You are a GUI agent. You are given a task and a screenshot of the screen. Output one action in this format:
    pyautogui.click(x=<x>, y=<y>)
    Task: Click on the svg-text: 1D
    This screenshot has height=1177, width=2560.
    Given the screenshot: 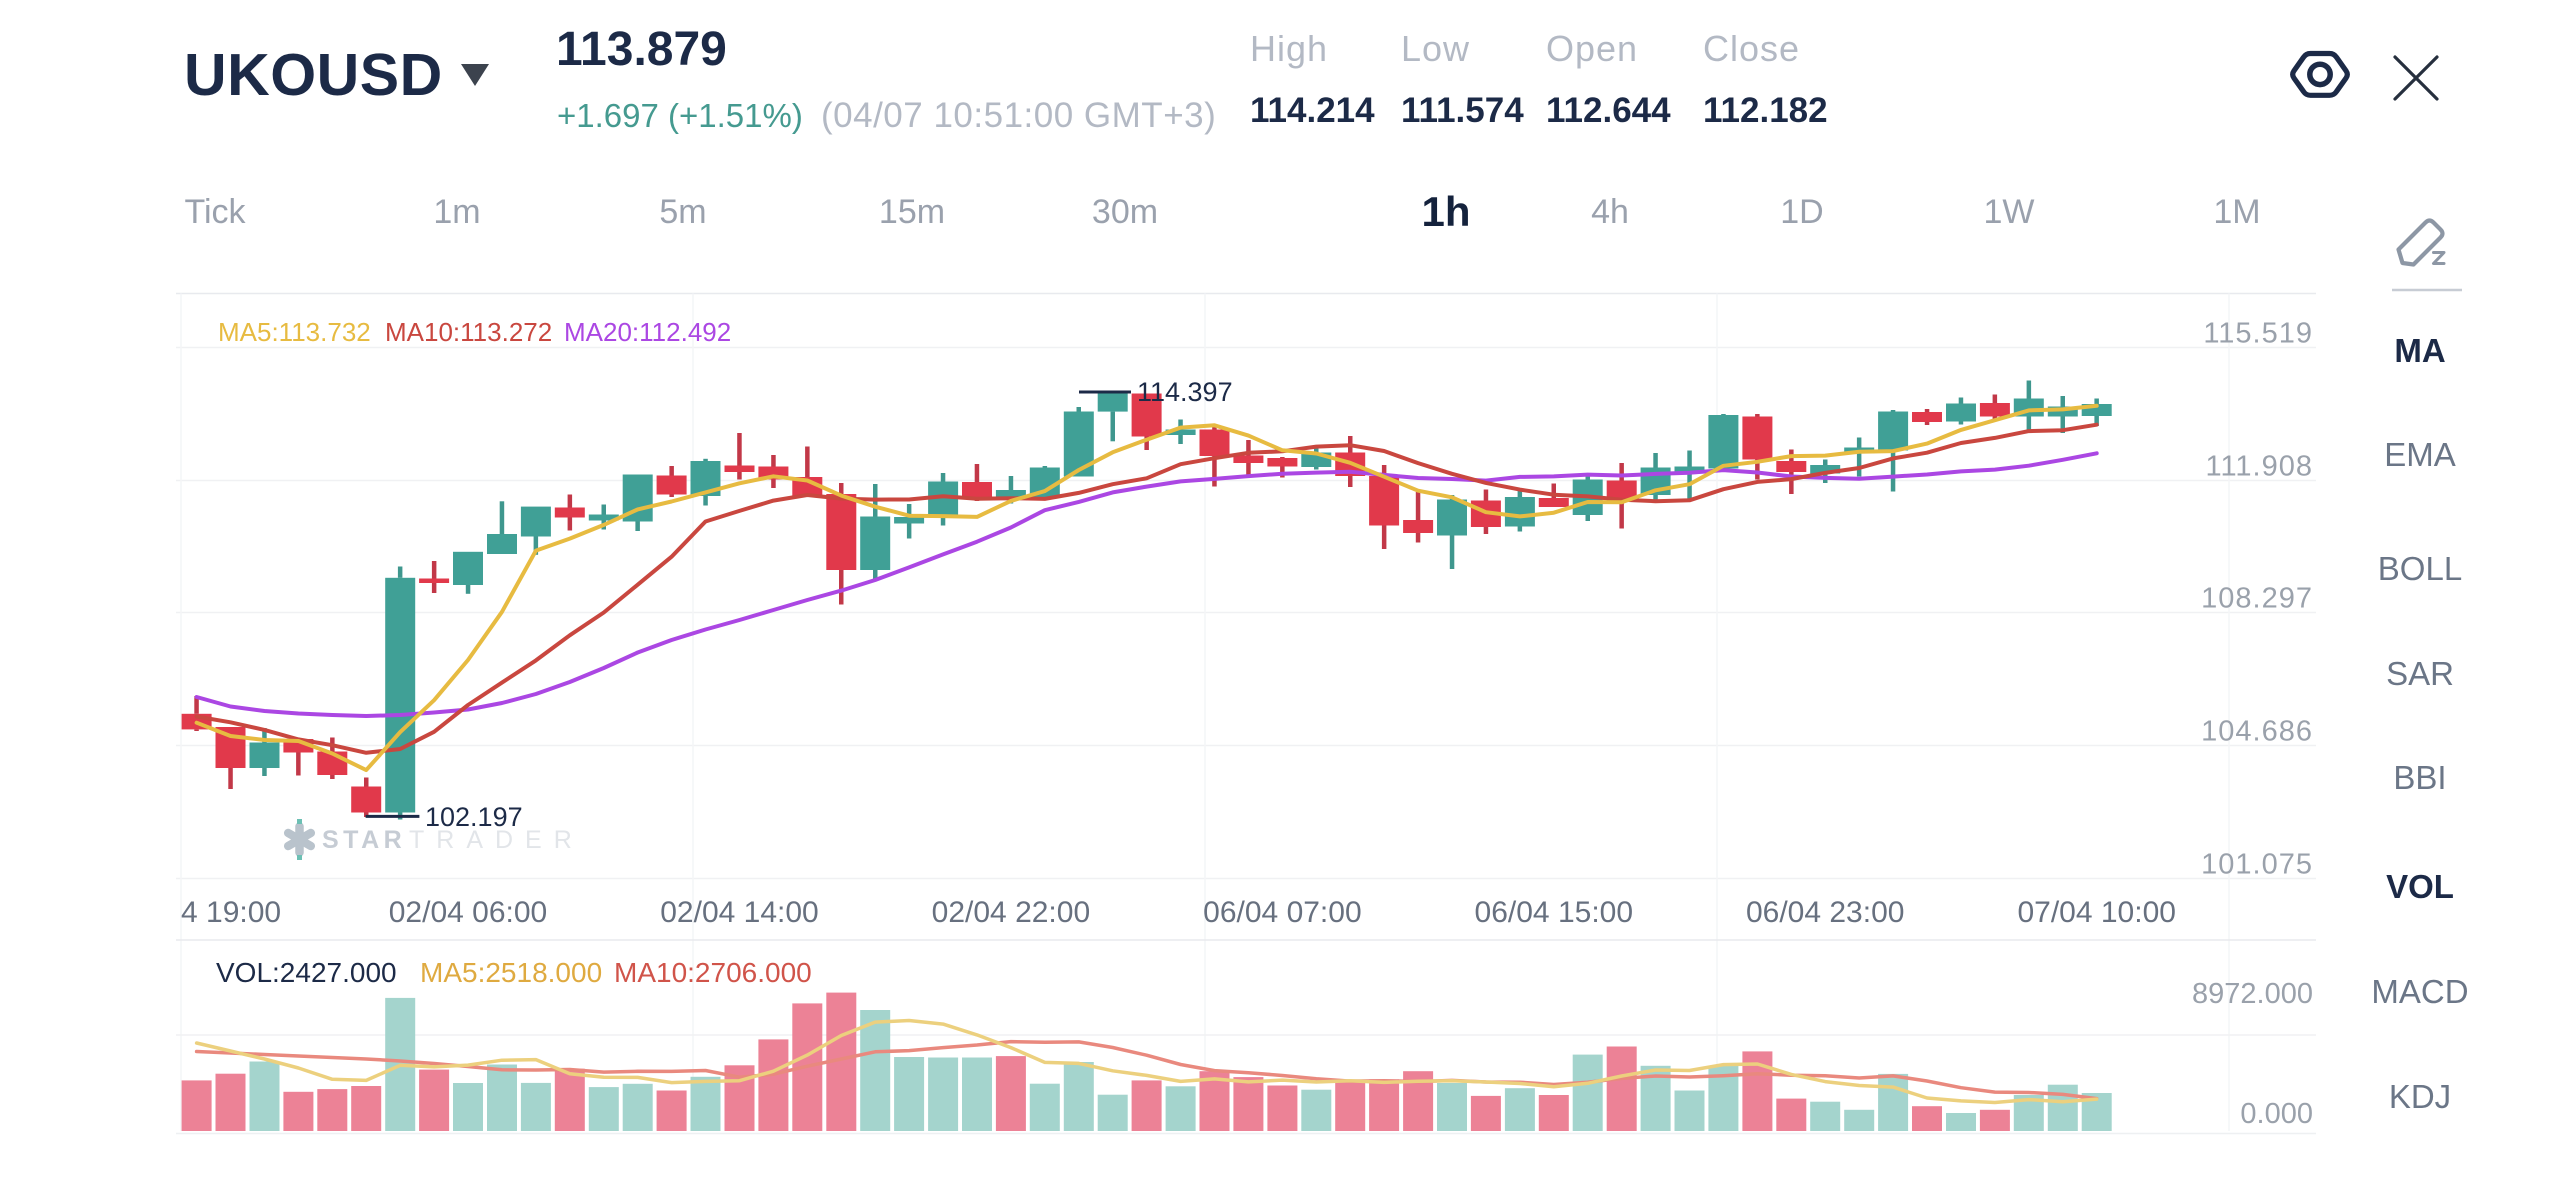 What is the action you would take?
    pyautogui.click(x=1801, y=212)
    